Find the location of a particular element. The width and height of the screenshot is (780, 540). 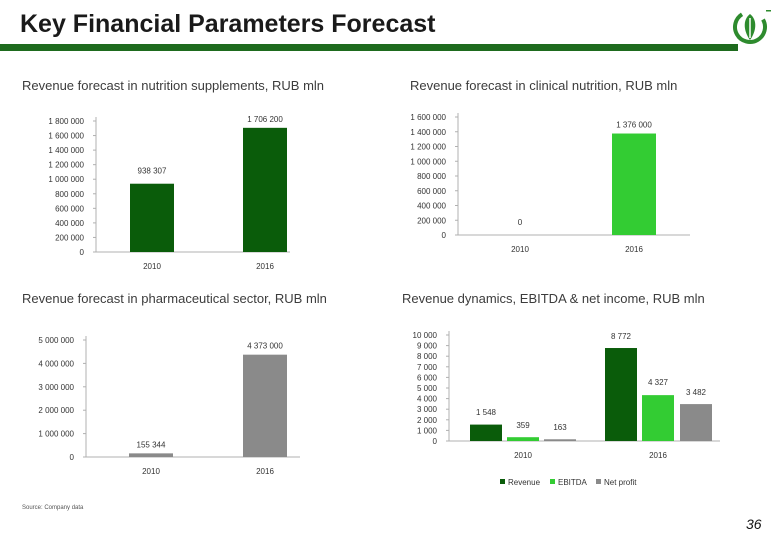

y-tick-label: 9 000 is located at coordinates (427, 346).